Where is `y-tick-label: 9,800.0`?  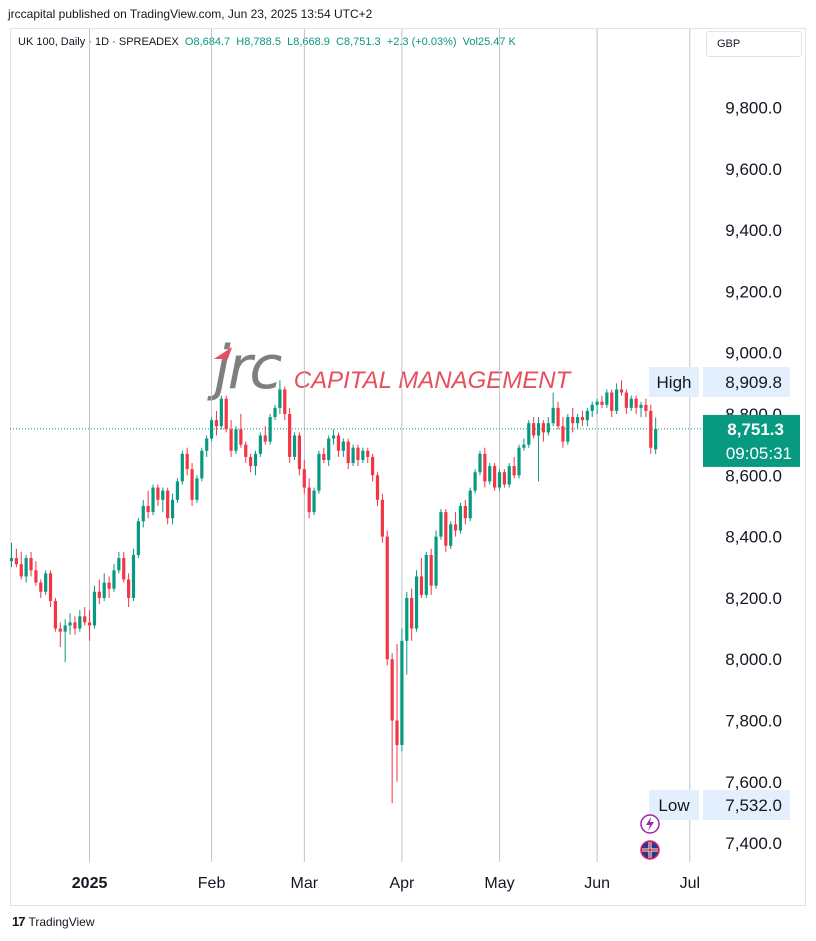 y-tick-label: 9,800.0 is located at coordinates (753, 108).